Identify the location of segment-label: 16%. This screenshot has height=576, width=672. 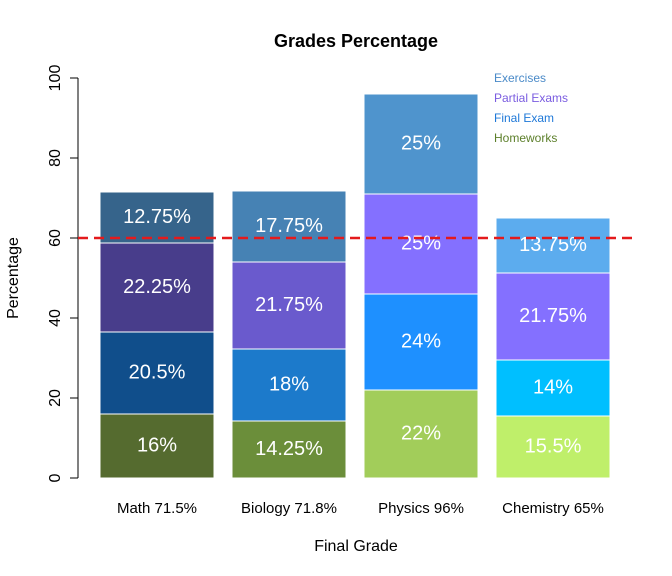
(157, 445).